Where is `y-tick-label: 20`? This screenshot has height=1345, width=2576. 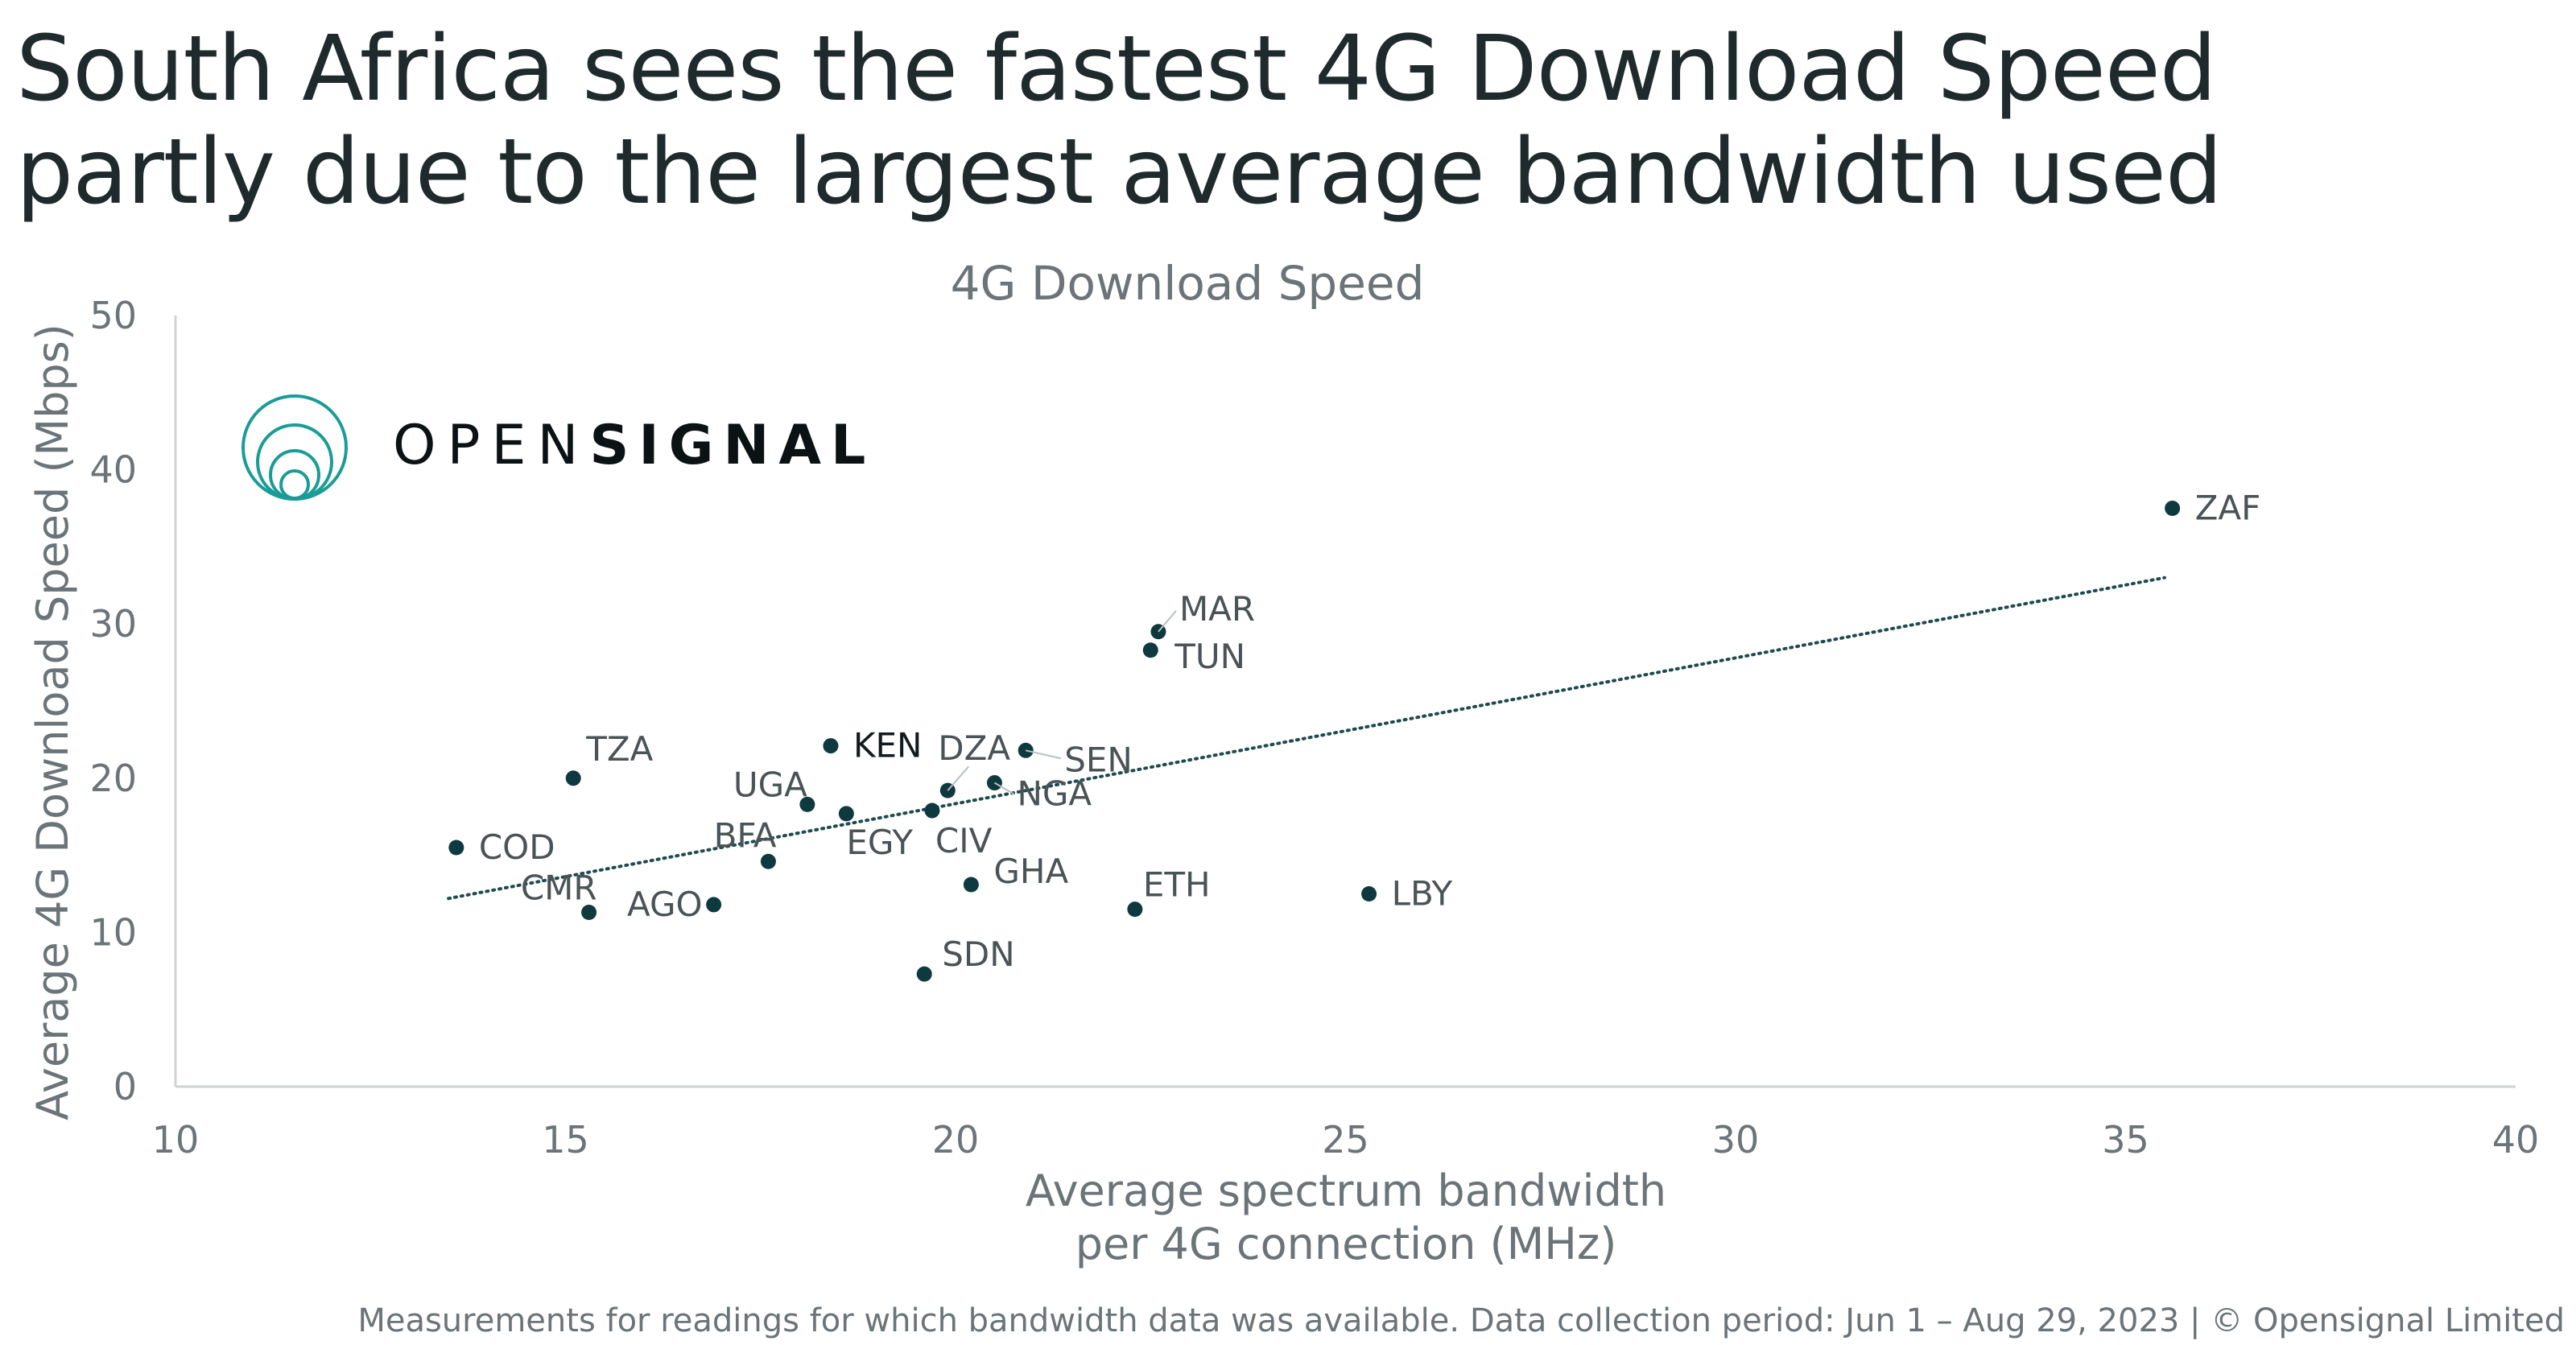
y-tick-label: 20 is located at coordinates (113, 778).